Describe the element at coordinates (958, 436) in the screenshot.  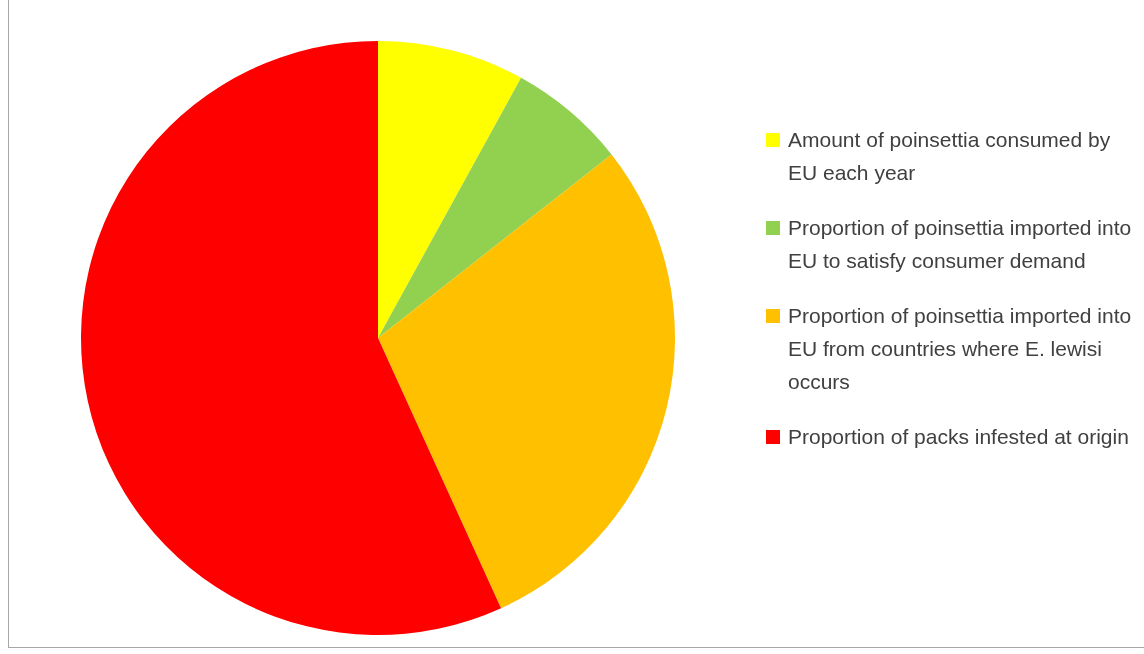
I see `legend-label: Proportion of packs infested at origin` at that location.